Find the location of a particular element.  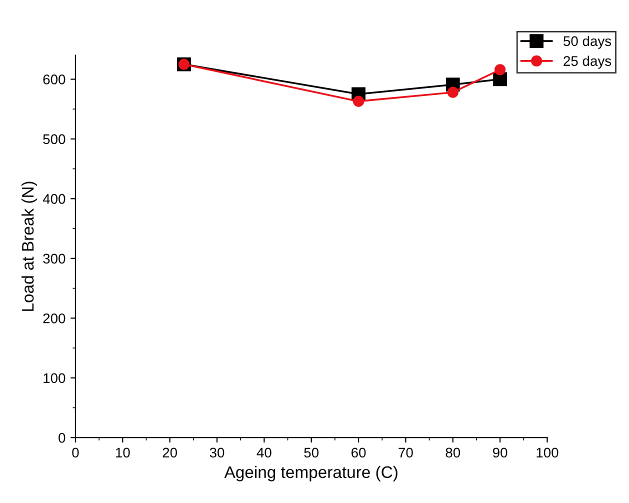

y-tick-label: 600 is located at coordinates (54, 79).